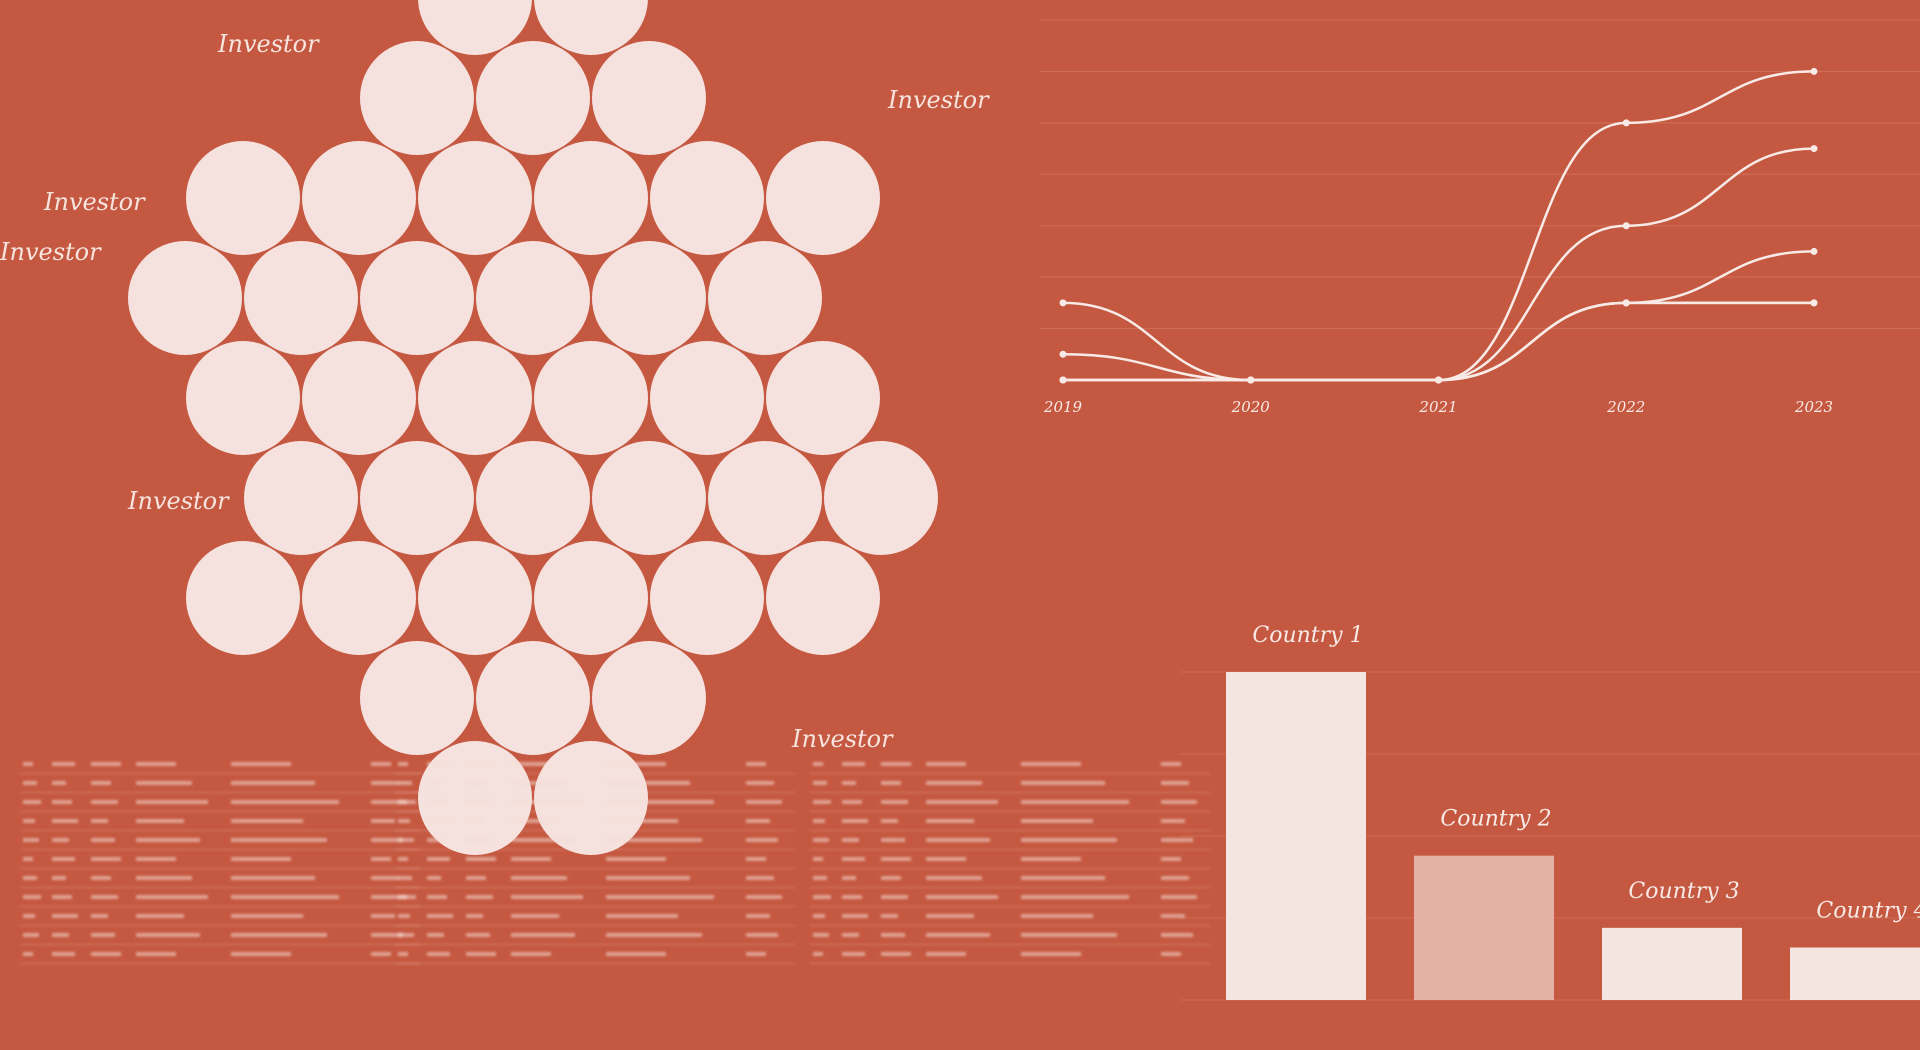 Image resolution: width=1920 pixels, height=1050 pixels. What do you see at coordinates (1813, 407) in the screenshot?
I see `x-tick-label: 2023` at bounding box center [1813, 407].